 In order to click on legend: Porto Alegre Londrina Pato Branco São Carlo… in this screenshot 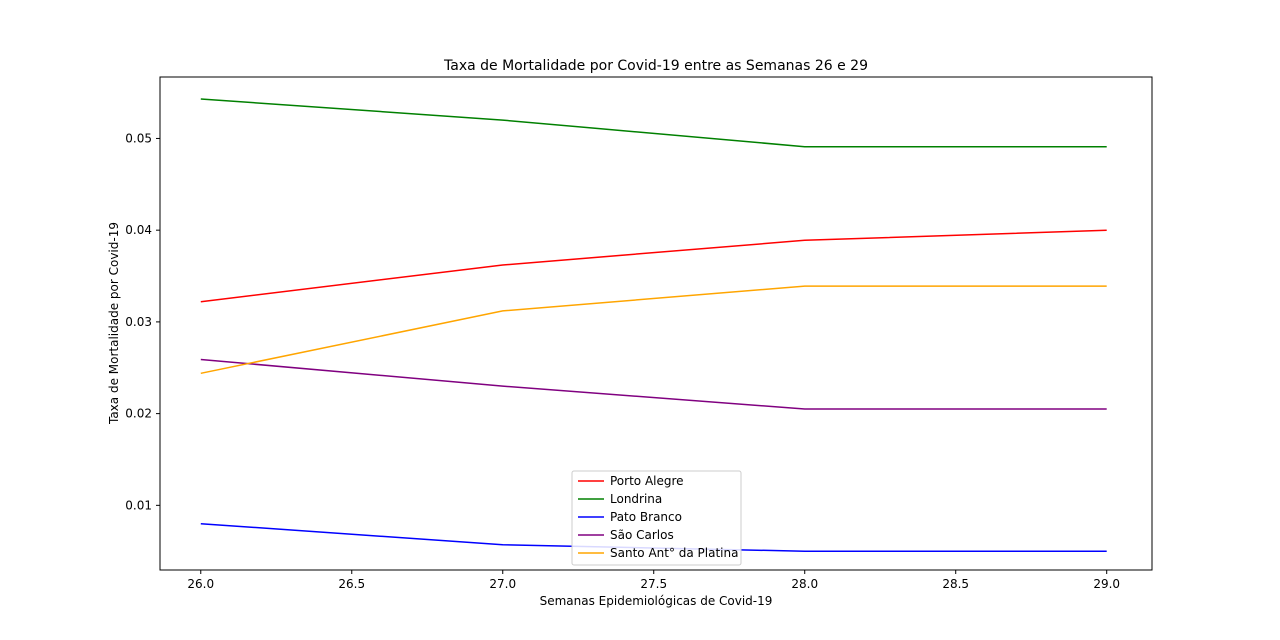, I will do `click(656, 518)`.